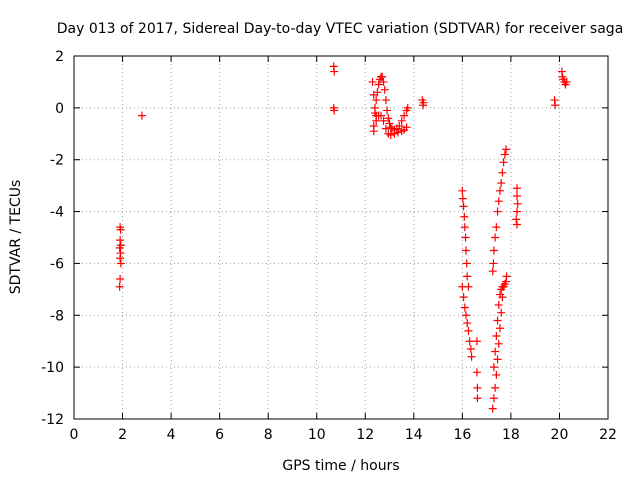 The width and height of the screenshot is (640, 480). I want to click on y-tick-label: -6, so click(57, 264).